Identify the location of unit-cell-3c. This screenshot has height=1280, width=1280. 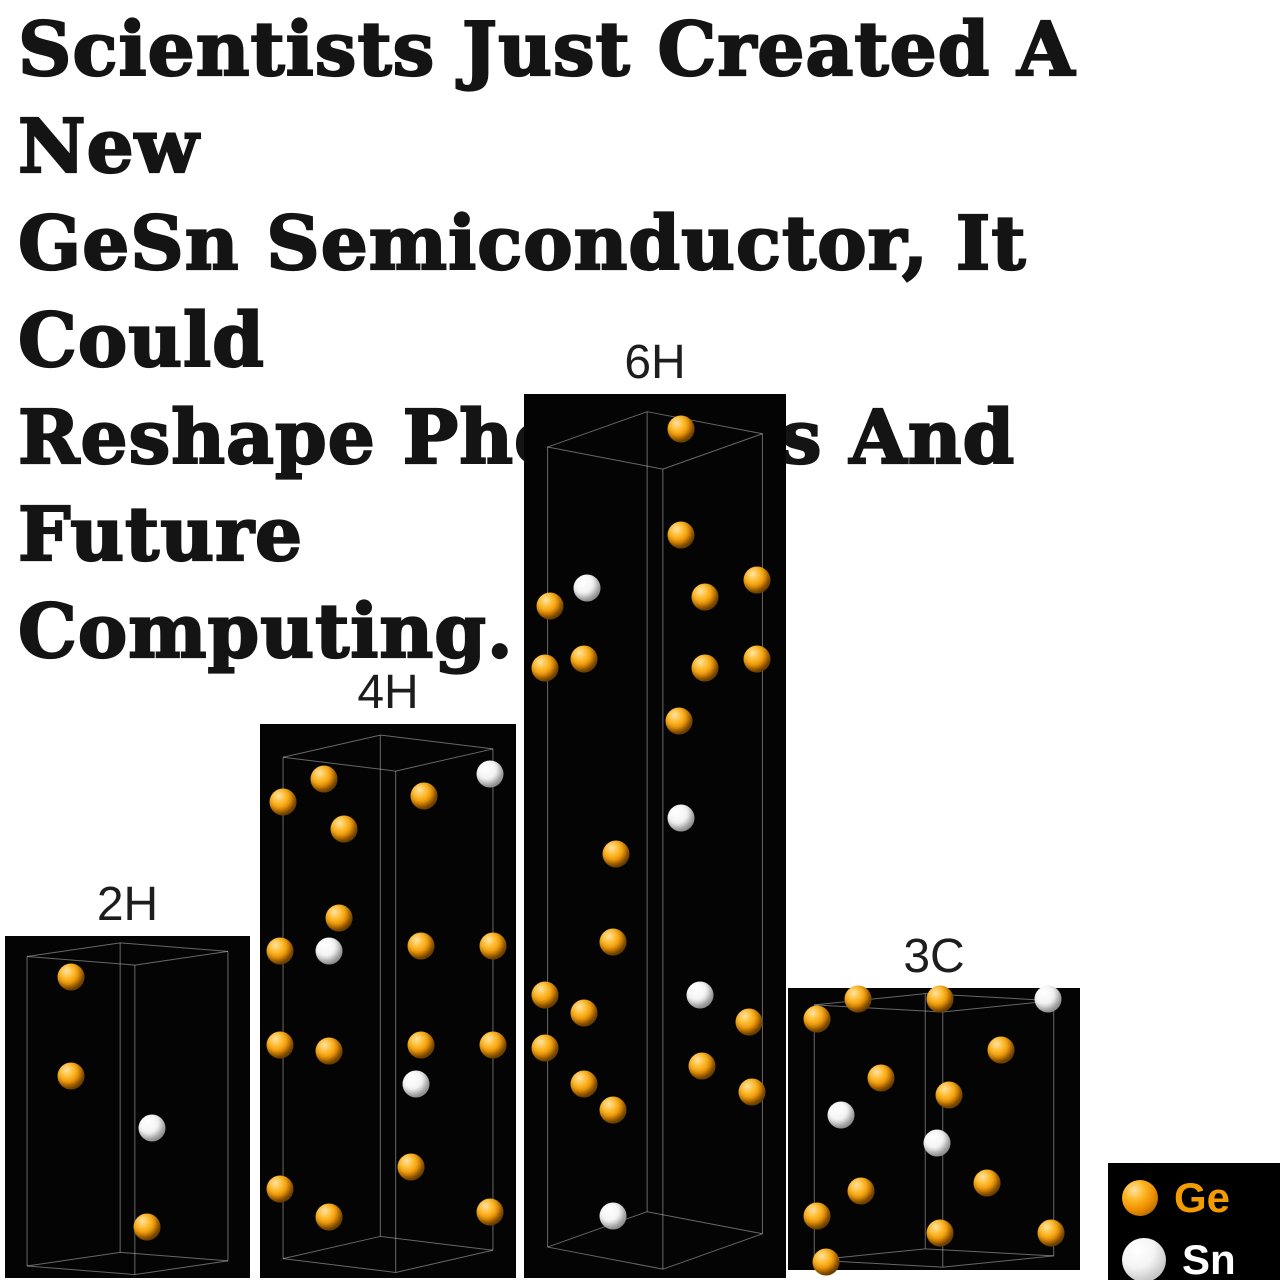
(934, 1130).